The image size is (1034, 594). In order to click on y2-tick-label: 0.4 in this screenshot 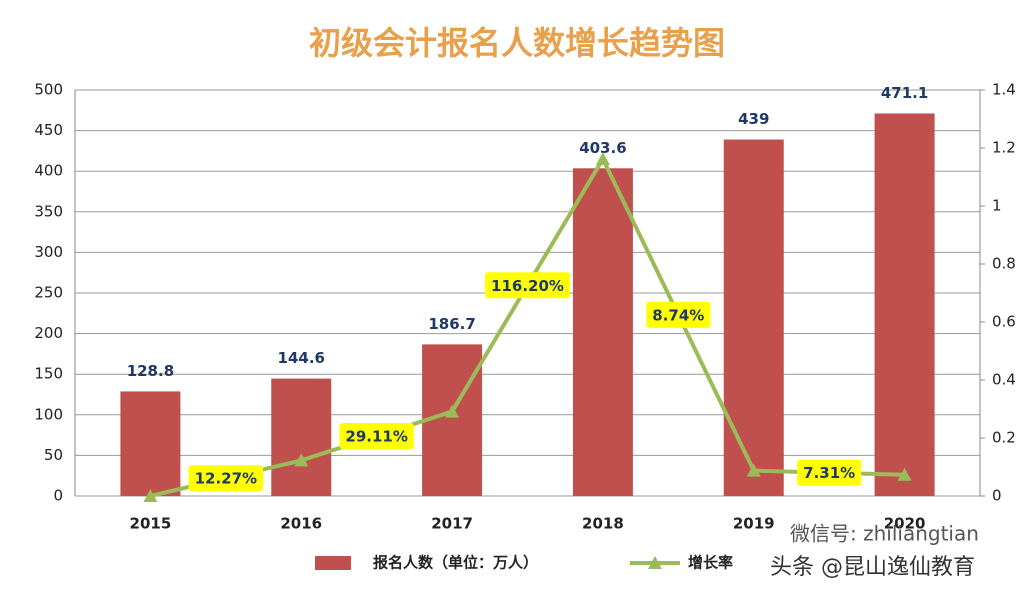, I will do `click(1004, 380)`.